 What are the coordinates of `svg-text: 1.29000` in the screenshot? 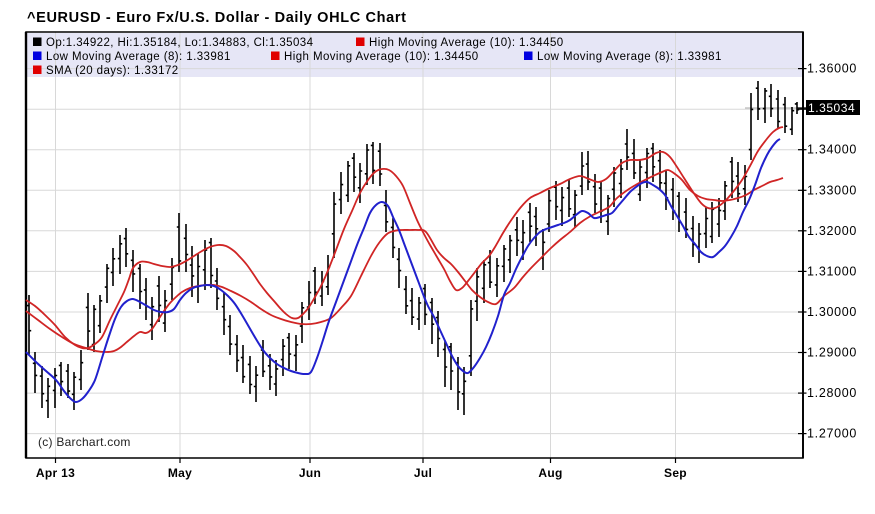 It's located at (832, 353).